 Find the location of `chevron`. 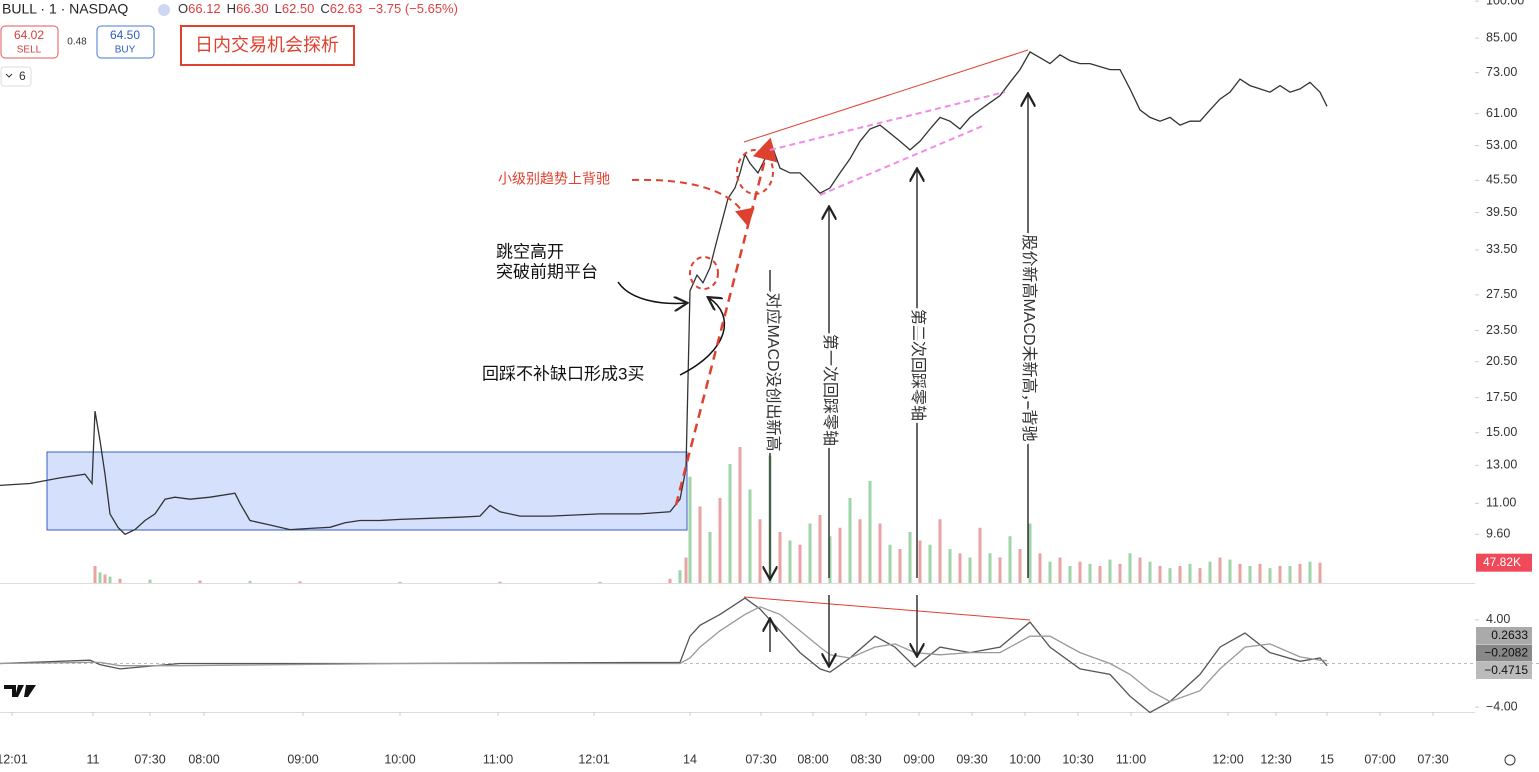

chevron is located at coordinates (9, 75).